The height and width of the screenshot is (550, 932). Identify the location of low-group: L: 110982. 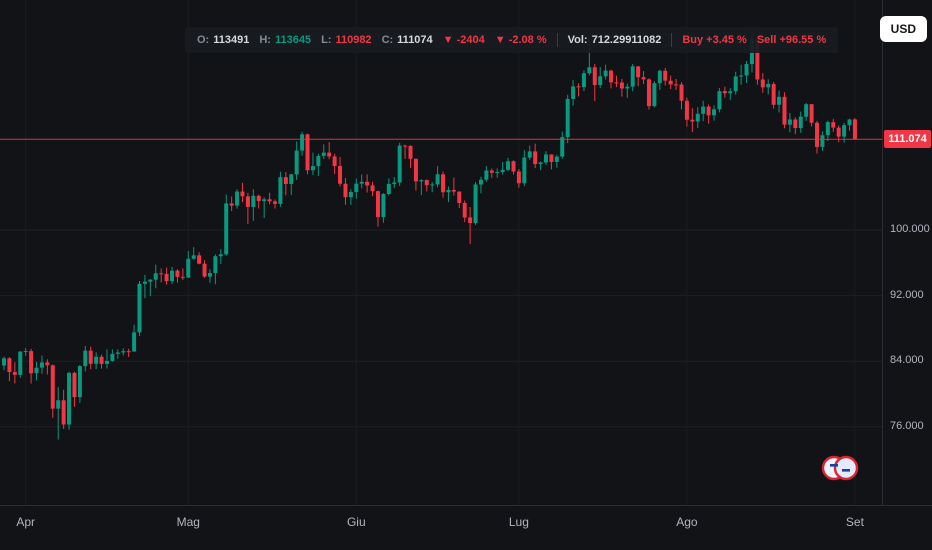
(346, 40).